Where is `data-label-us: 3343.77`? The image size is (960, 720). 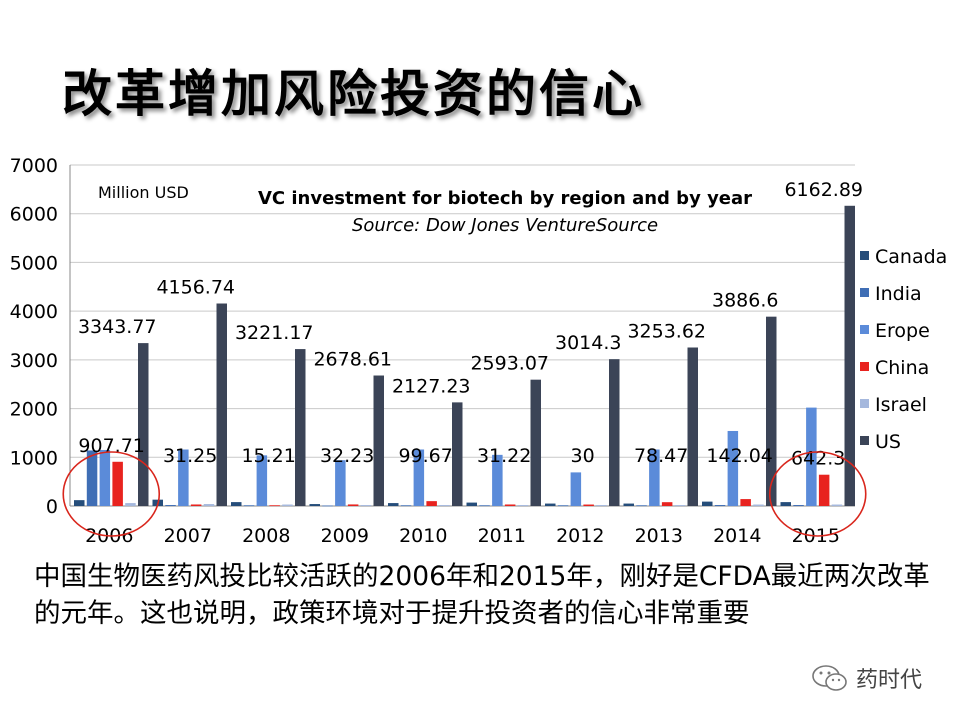 data-label-us: 3343.77 is located at coordinates (117, 327).